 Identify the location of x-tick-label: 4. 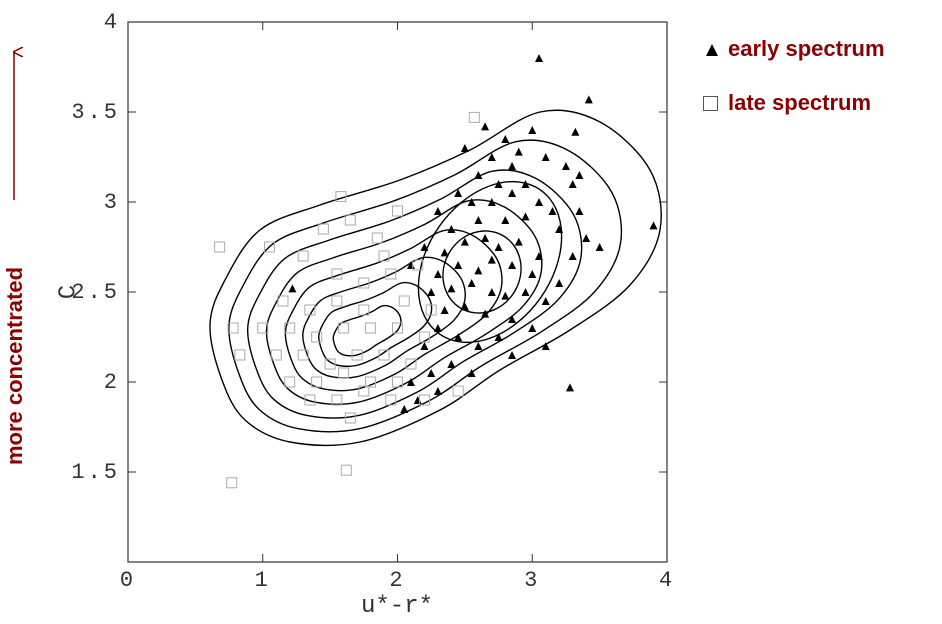
(667, 580).